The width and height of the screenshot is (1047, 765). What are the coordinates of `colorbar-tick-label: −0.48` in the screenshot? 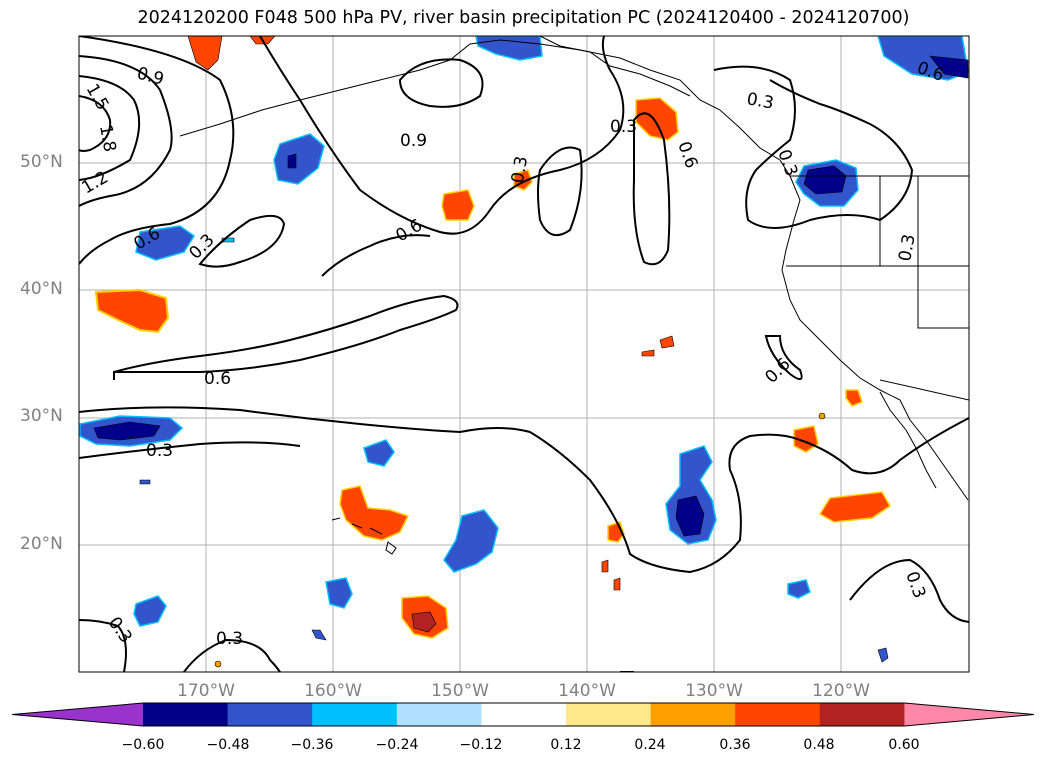 It's located at (228, 745).